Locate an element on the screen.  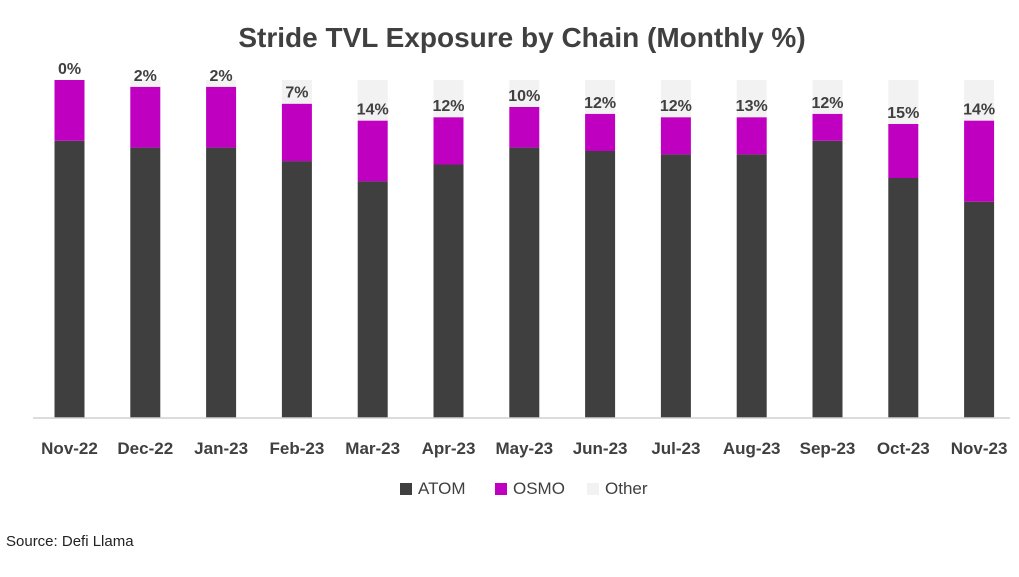
data-label-jan-23: 2% is located at coordinates (221, 76).